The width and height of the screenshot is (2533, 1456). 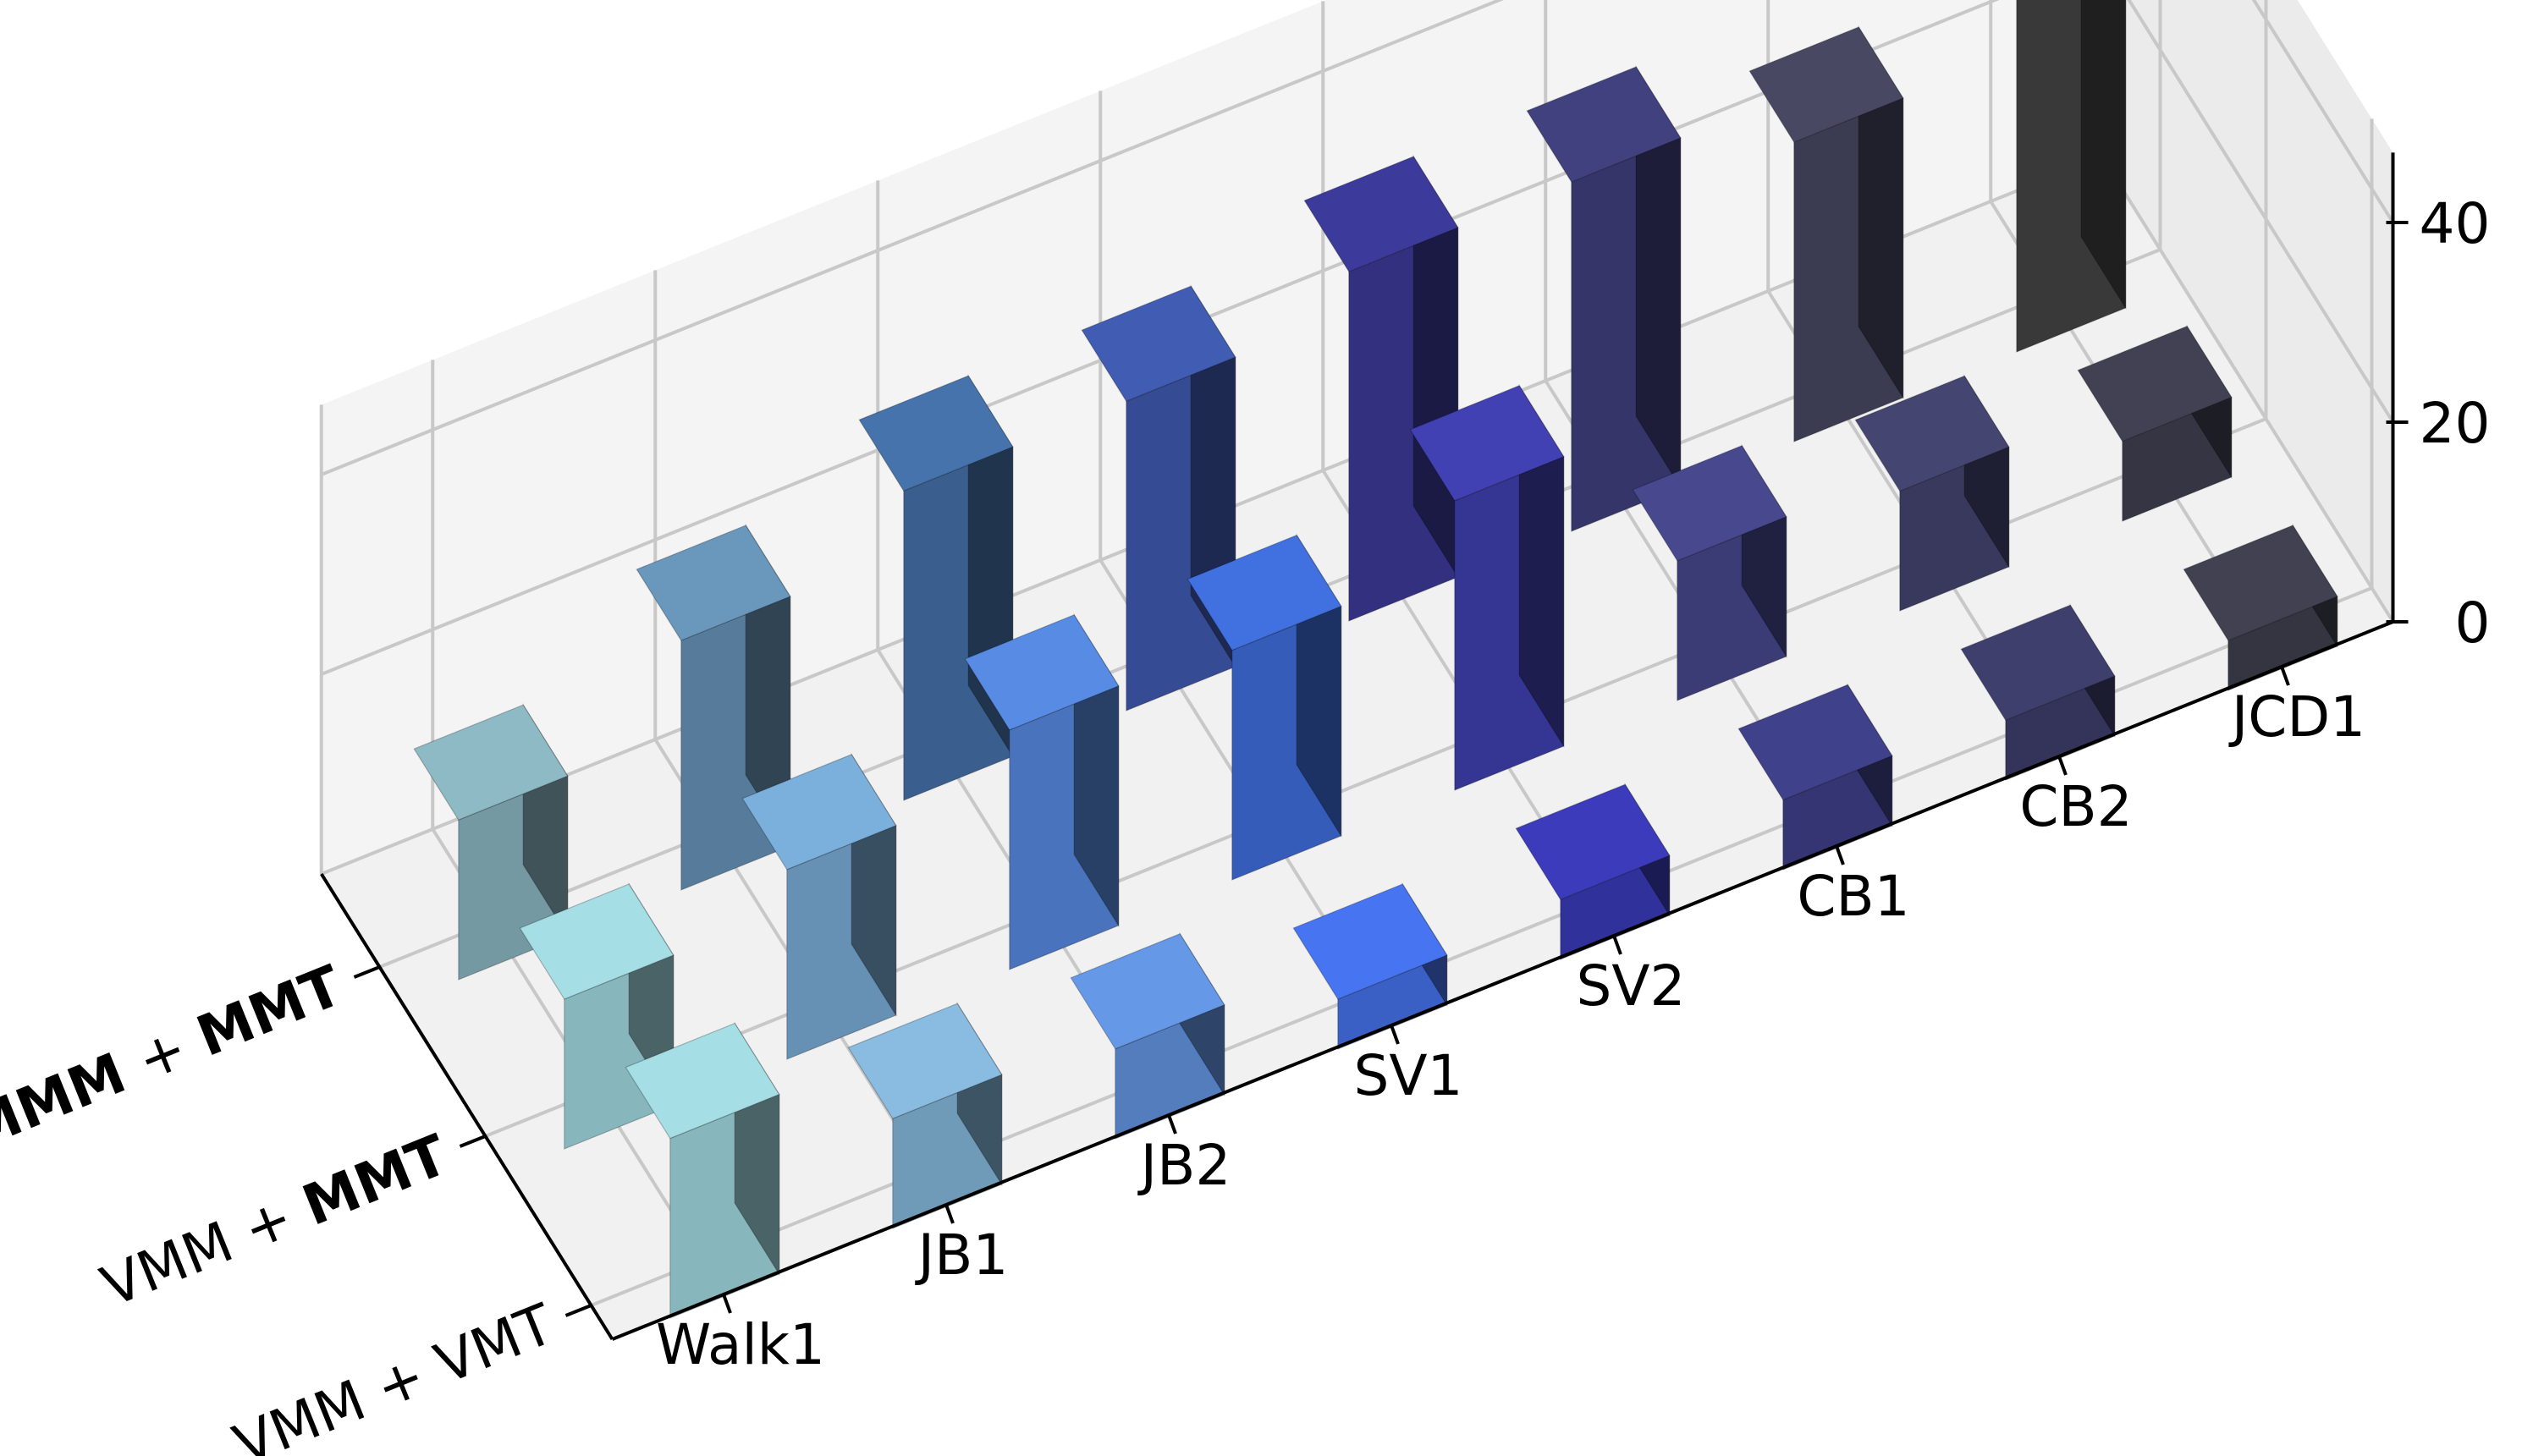 What do you see at coordinates (962, 1255) in the screenshot?
I see `x-tick-label: JB1` at bounding box center [962, 1255].